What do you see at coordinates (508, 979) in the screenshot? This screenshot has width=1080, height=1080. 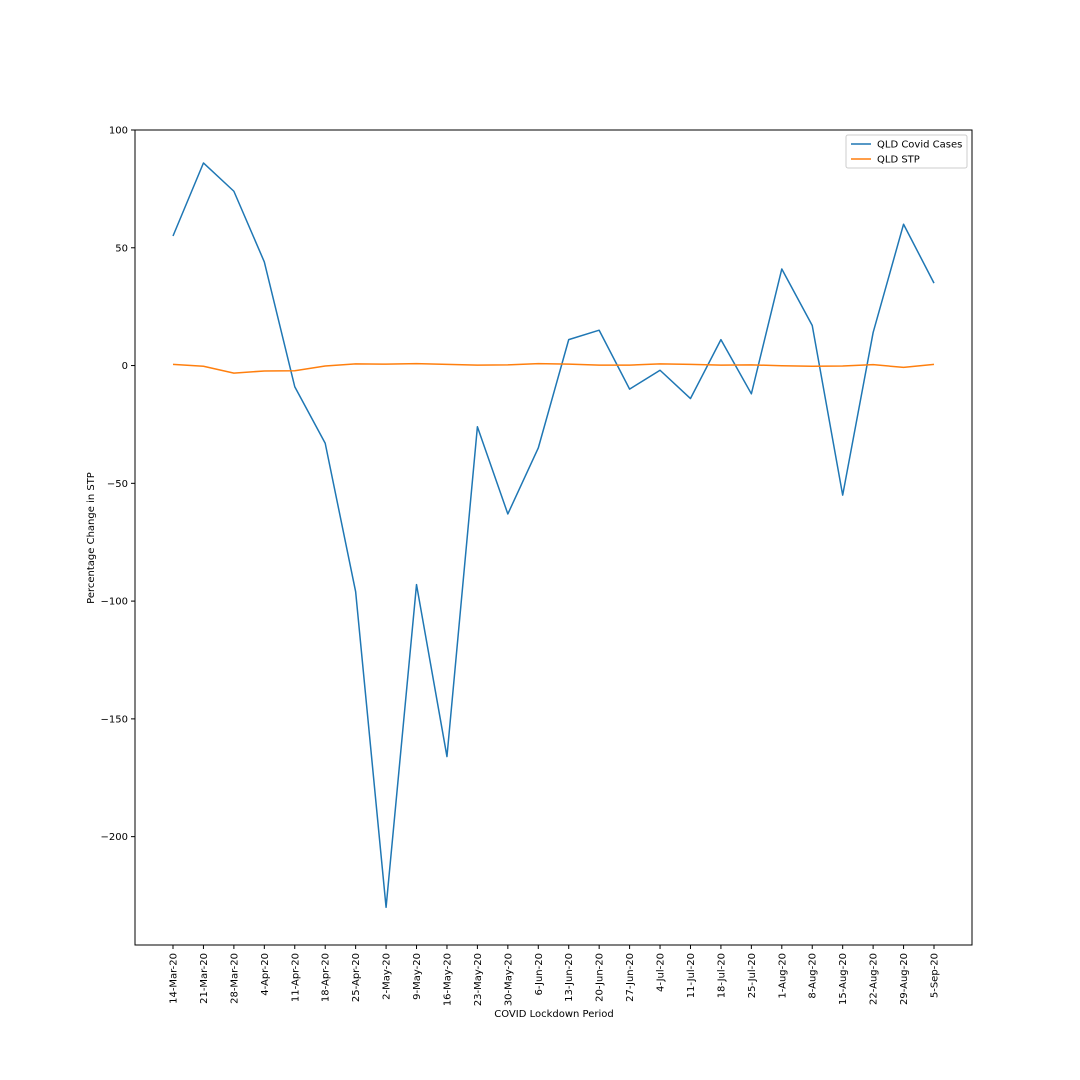 I see `x-tick-label: 30-May-20` at bounding box center [508, 979].